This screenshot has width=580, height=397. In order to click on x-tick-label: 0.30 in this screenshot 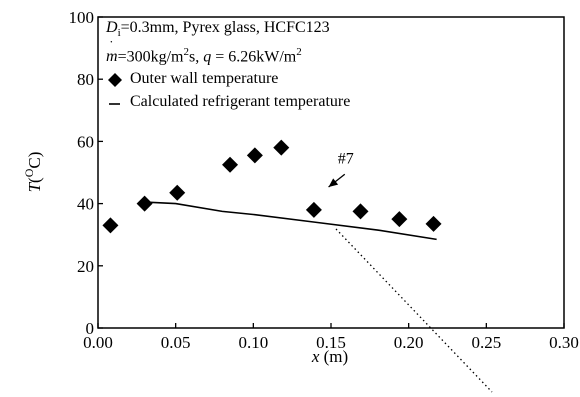, I will do `click(564, 342)`.